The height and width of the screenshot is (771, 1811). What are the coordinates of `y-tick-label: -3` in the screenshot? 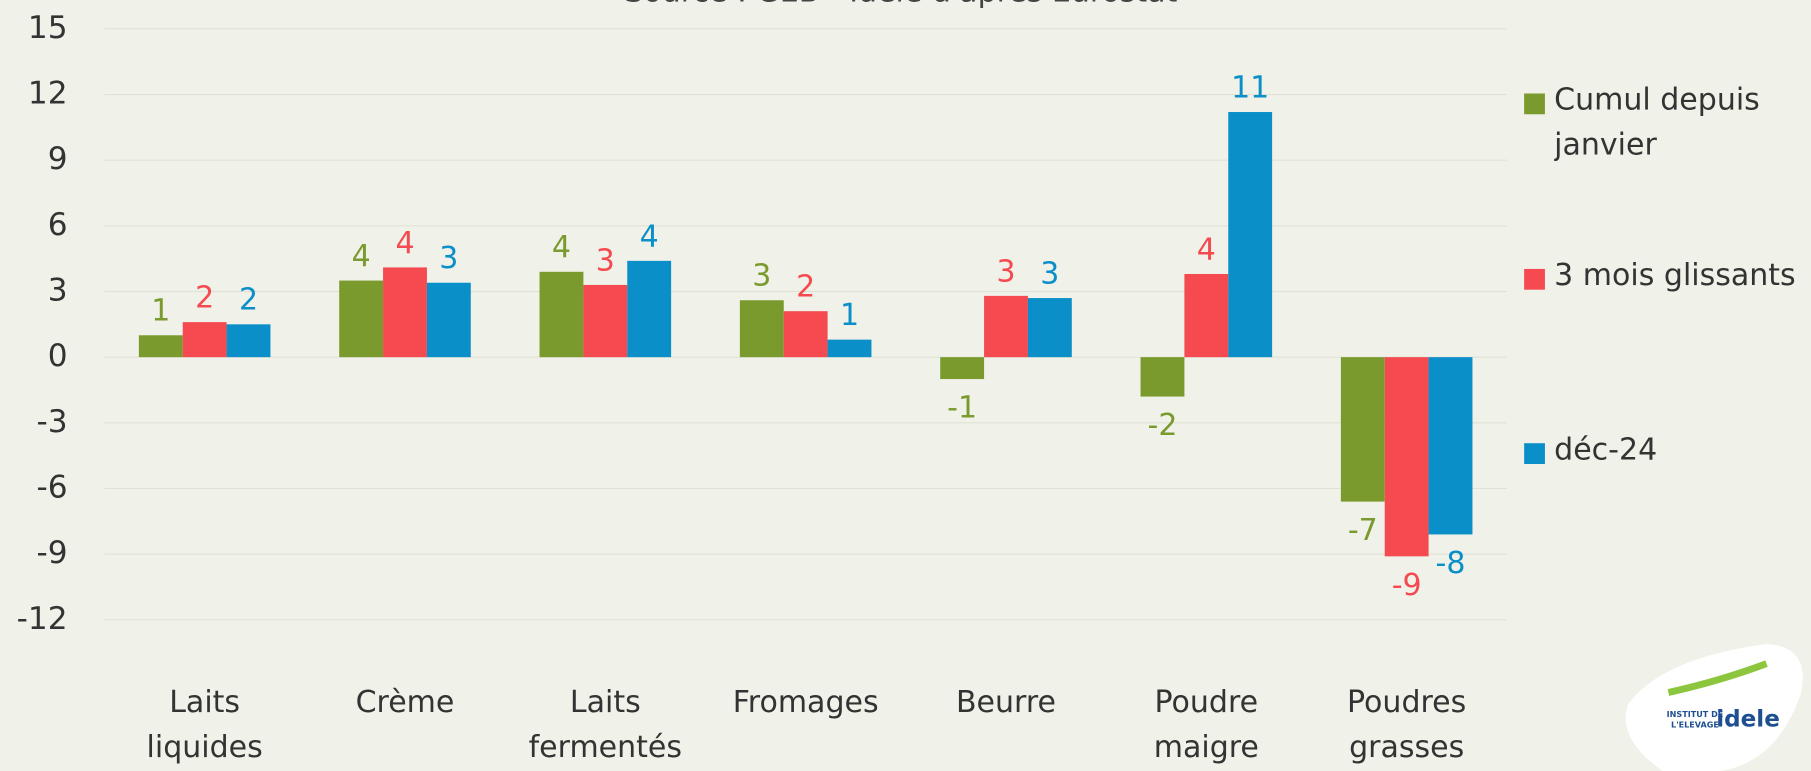 It's located at (51, 422).